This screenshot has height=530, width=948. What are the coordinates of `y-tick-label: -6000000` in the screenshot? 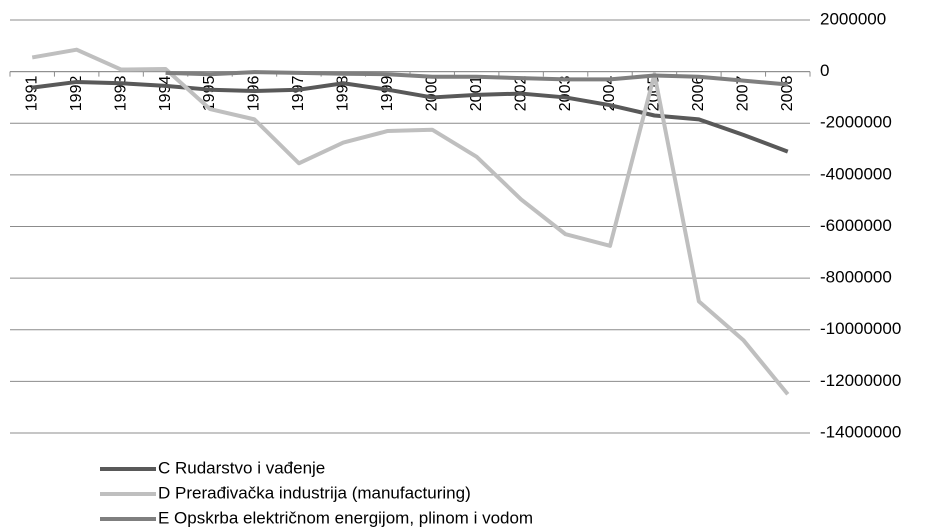 It's located at (856, 225).